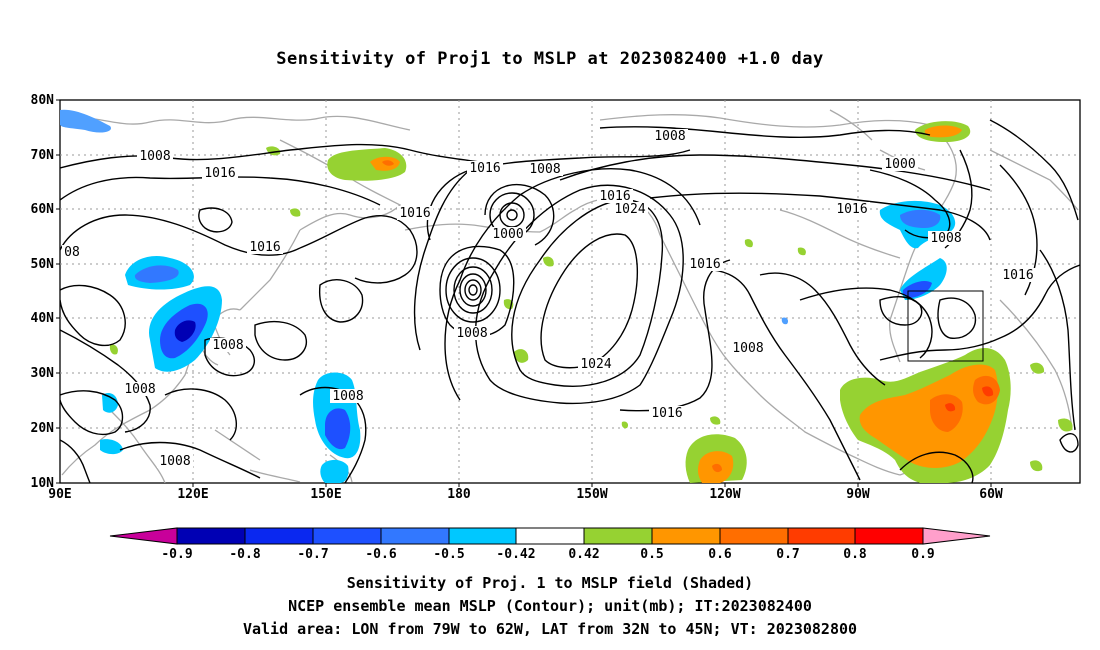 This screenshot has height=650, width=1100. What do you see at coordinates (43, 292) in the screenshot?
I see `lat-axis: 80N 70N 60N 50N 40N 30N 20N 10N` at bounding box center [43, 292].